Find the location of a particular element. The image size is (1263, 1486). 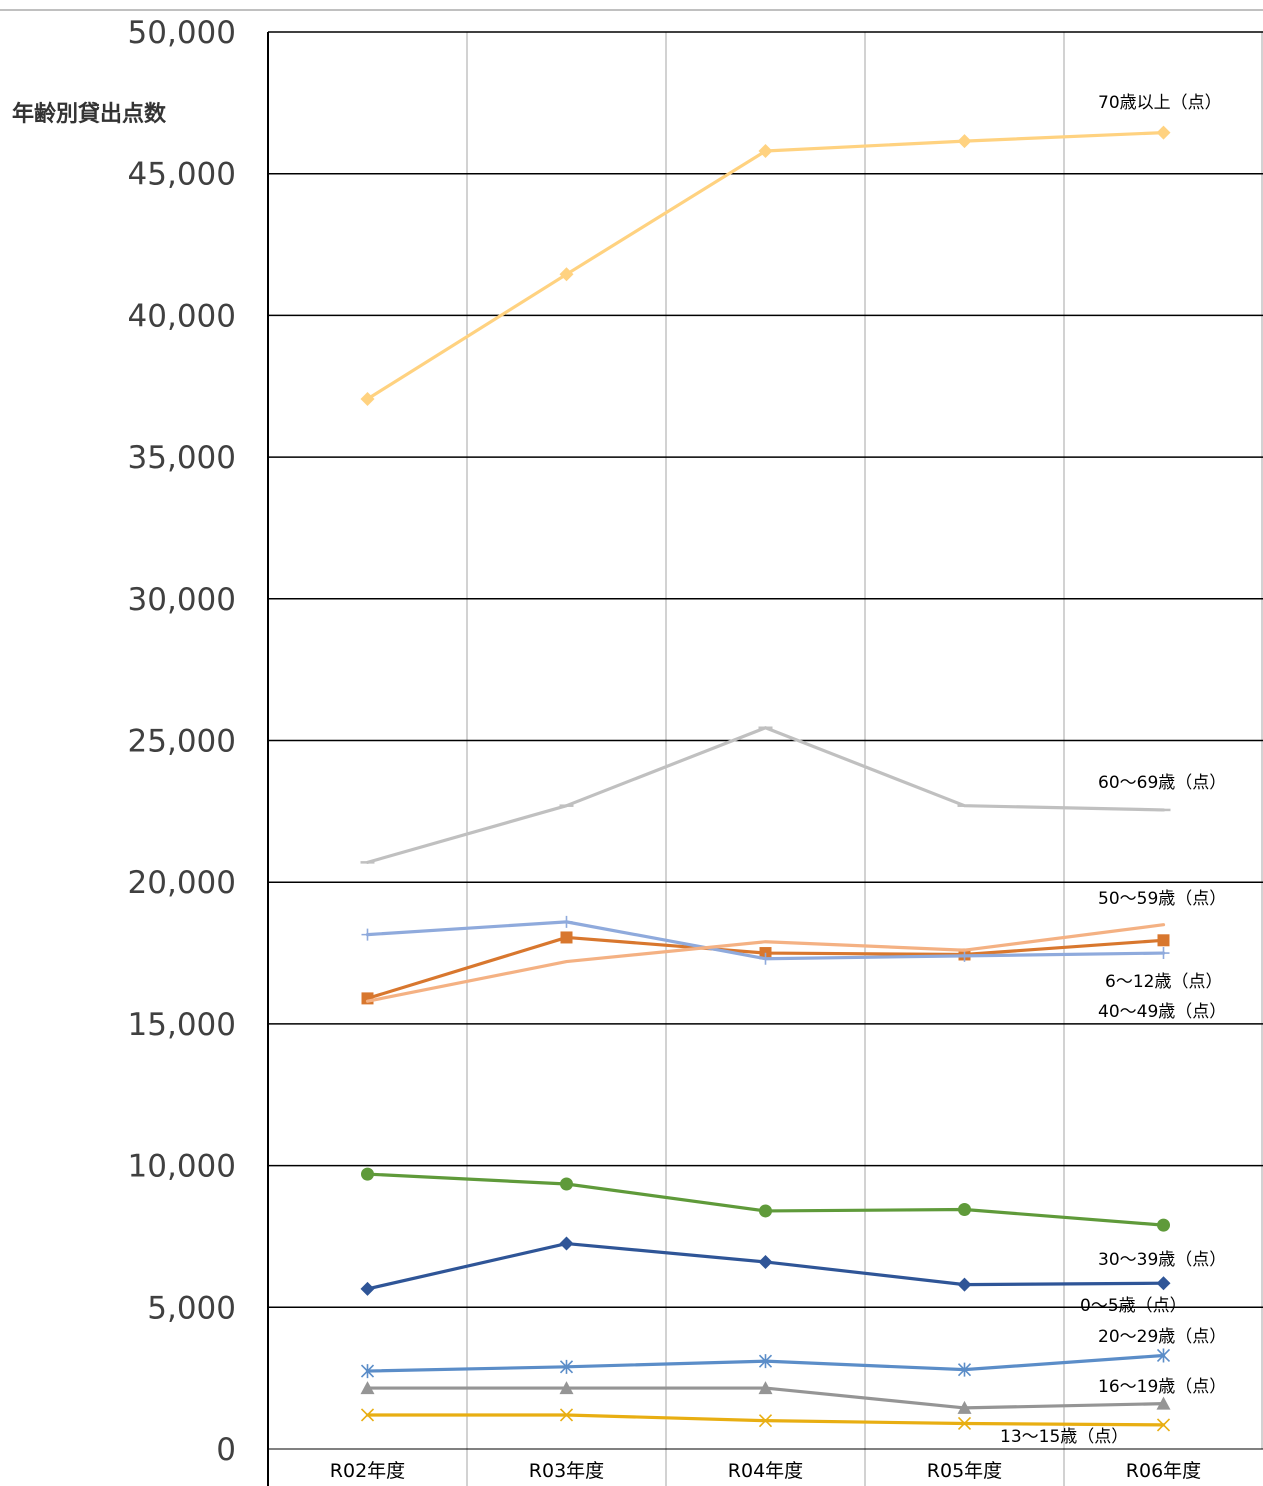

series-label: 13～15歳（点） is located at coordinates (1064, 1437).